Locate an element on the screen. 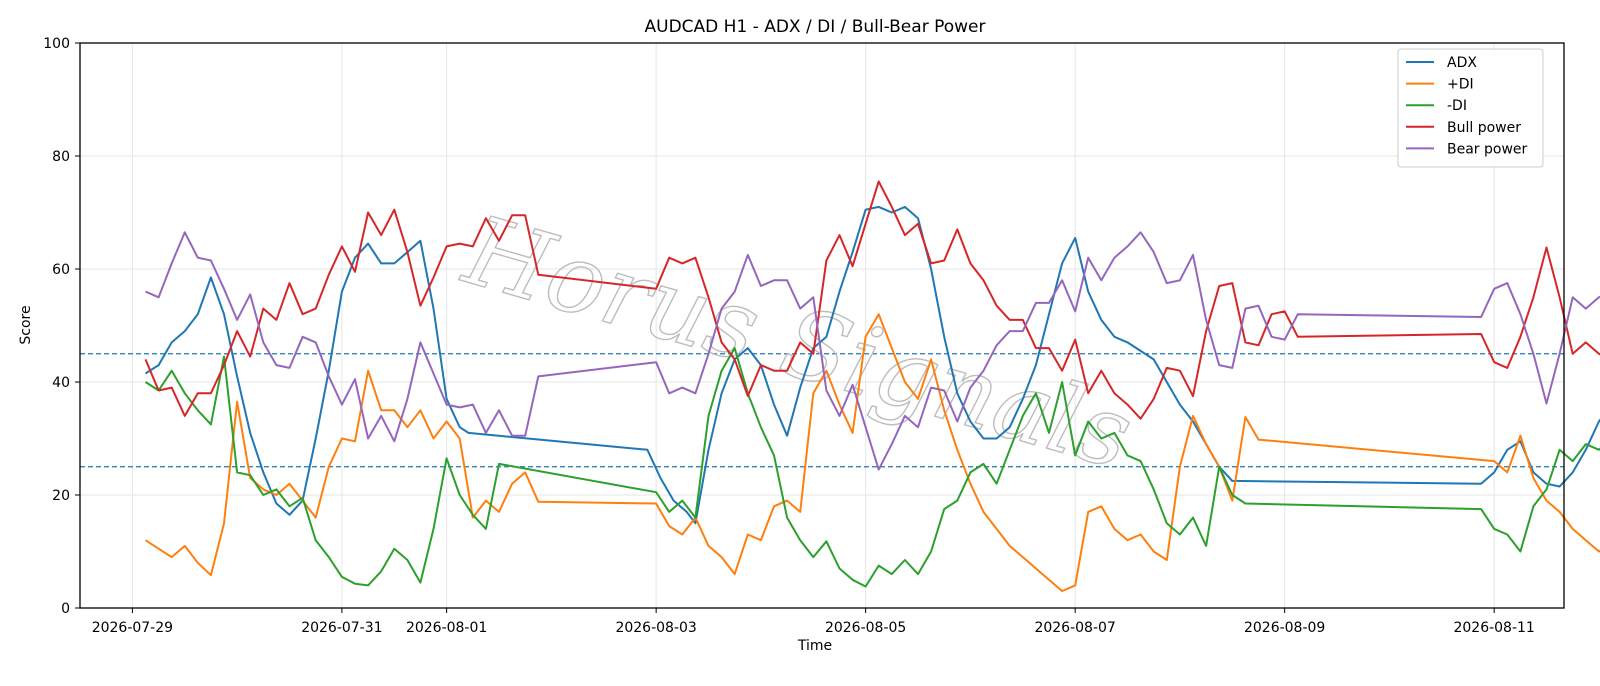  legend-label: ADX is located at coordinates (1462, 63).